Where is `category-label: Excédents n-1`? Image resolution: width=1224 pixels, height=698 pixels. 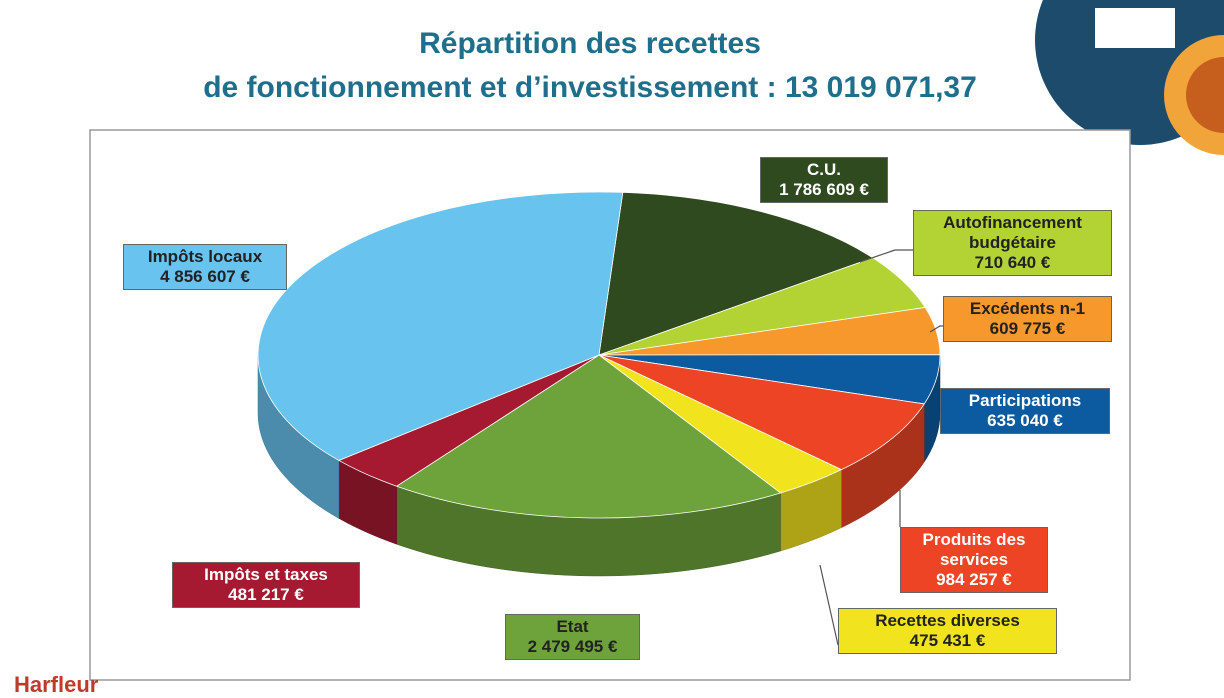 category-label: Excédents n-1 is located at coordinates (1027, 308).